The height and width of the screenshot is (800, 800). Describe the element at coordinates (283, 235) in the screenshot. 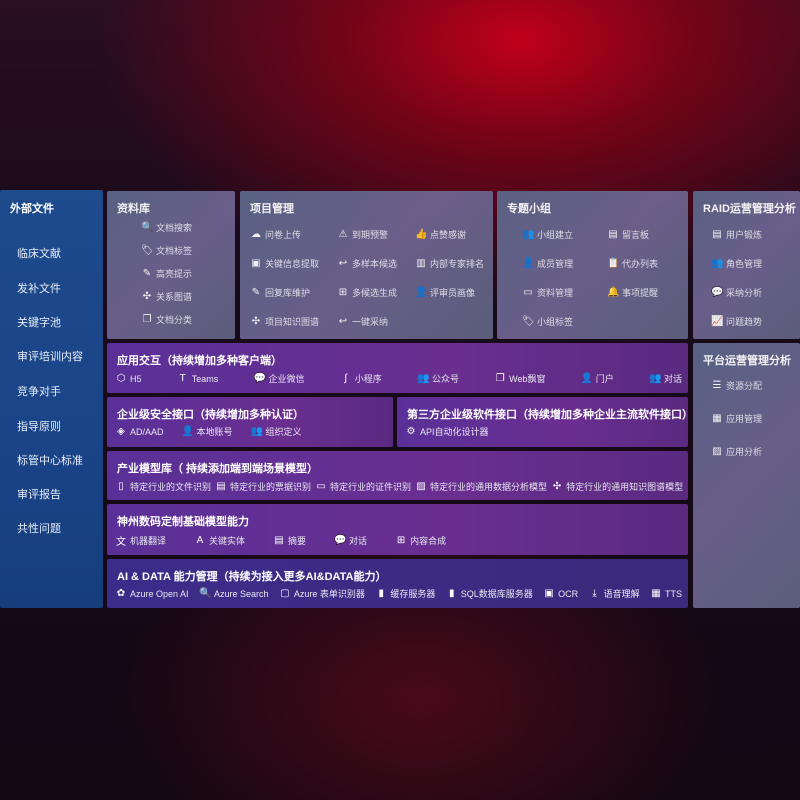

I see `feature-label: 问卷上传` at that location.